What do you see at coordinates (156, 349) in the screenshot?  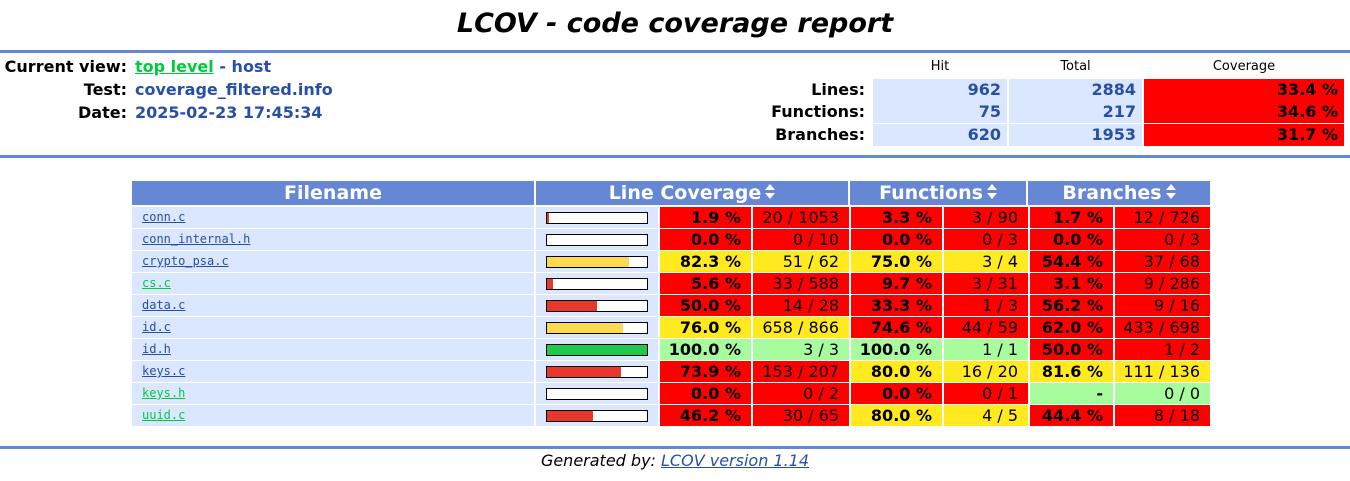 I see `file-link: id.h` at bounding box center [156, 349].